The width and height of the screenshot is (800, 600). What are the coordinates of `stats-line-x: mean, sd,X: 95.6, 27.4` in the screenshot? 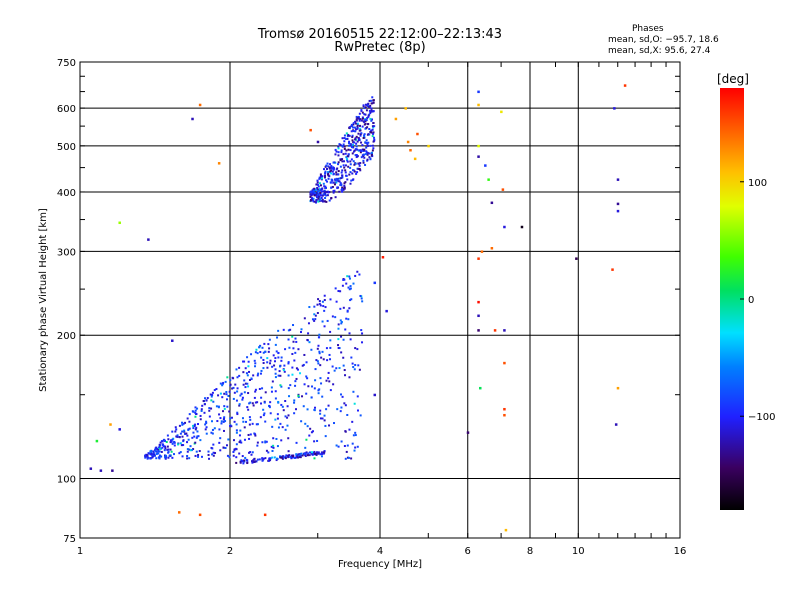 It's located at (659, 51).